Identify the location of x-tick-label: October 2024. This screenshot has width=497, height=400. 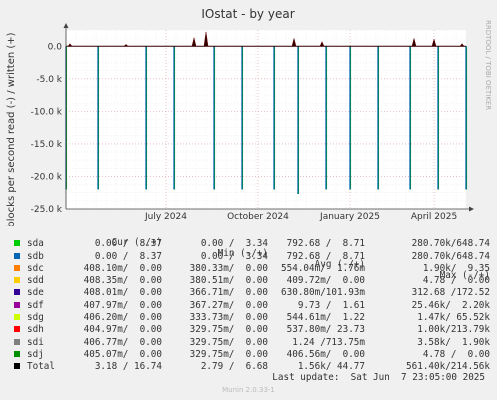
(258, 217).